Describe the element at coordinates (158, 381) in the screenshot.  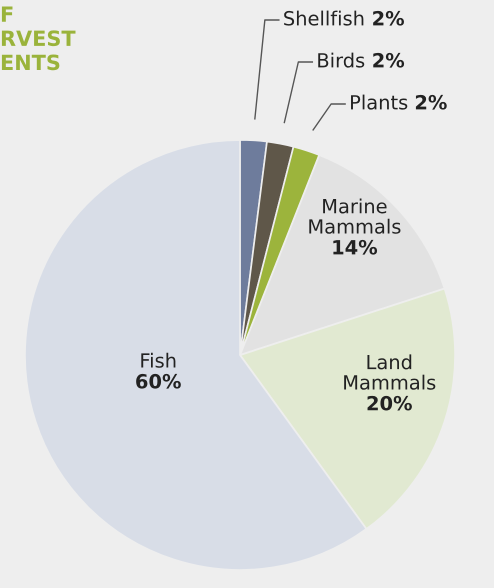
I see `data-label: 60%` at that location.